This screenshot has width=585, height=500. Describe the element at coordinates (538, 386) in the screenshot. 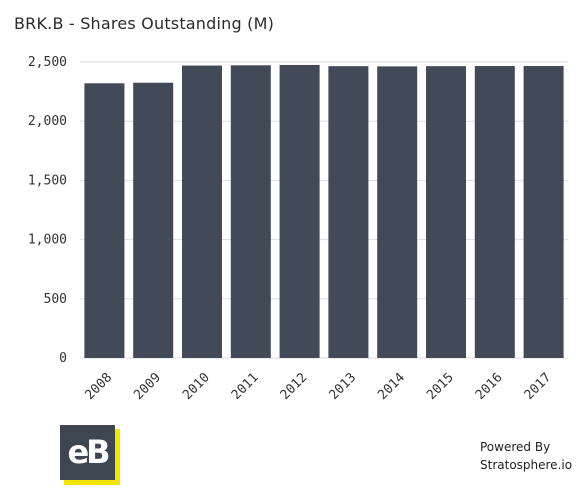

I see `x-tick-label: 2017` at that location.